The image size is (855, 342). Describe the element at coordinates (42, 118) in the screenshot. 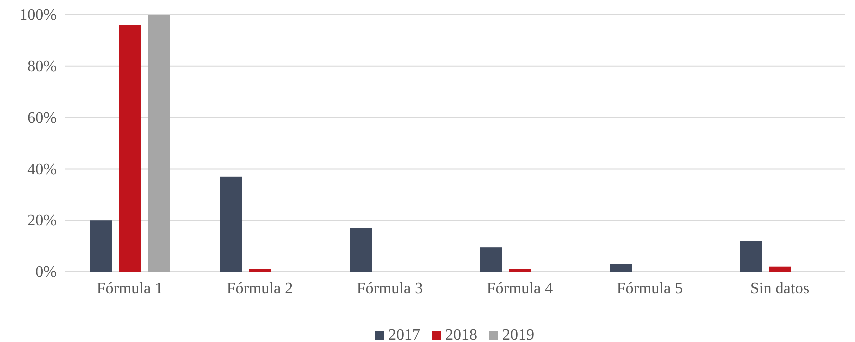

I see `y-tick-label: 60%` at that location.